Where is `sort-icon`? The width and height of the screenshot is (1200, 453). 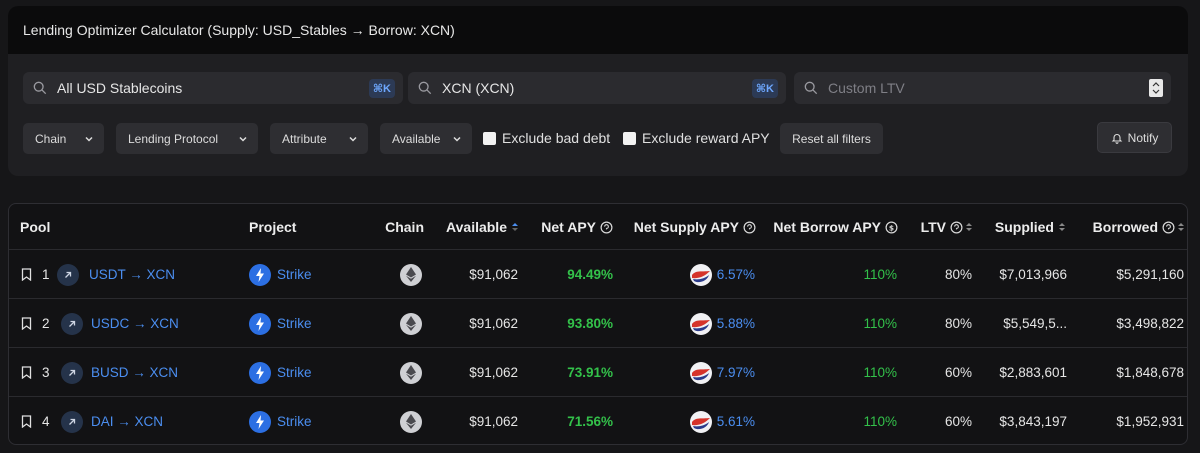 sort-icon is located at coordinates (515, 227).